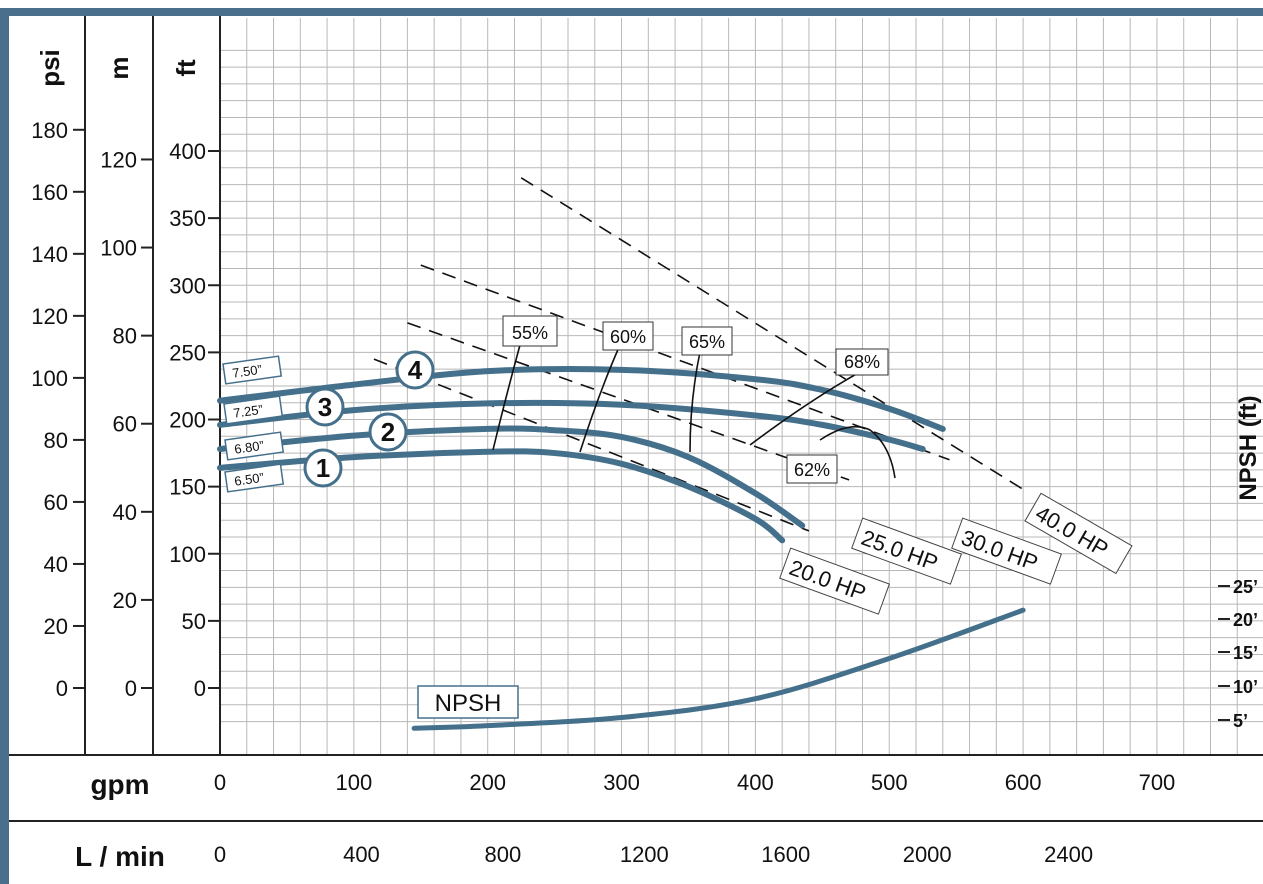 The image size is (1263, 884). I want to click on curve-number-text: 1, so click(323, 468).